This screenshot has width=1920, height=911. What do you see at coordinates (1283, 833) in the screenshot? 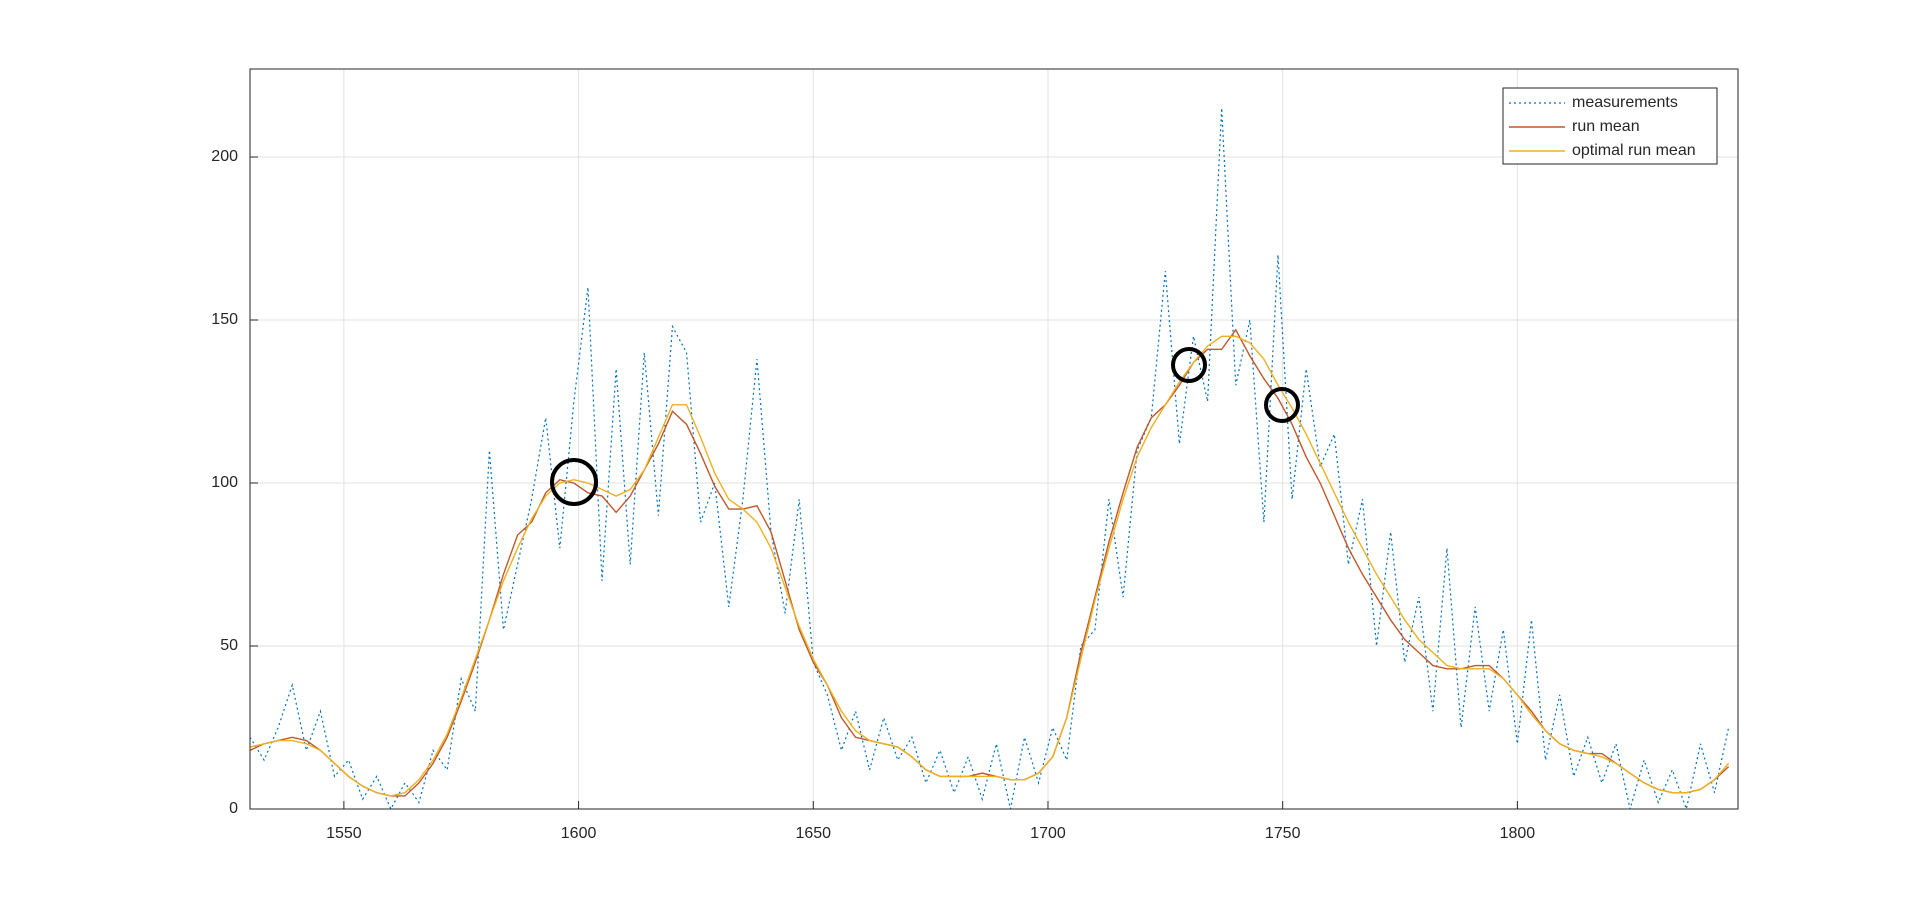
I see `x-tick-label: 1750` at bounding box center [1283, 833].